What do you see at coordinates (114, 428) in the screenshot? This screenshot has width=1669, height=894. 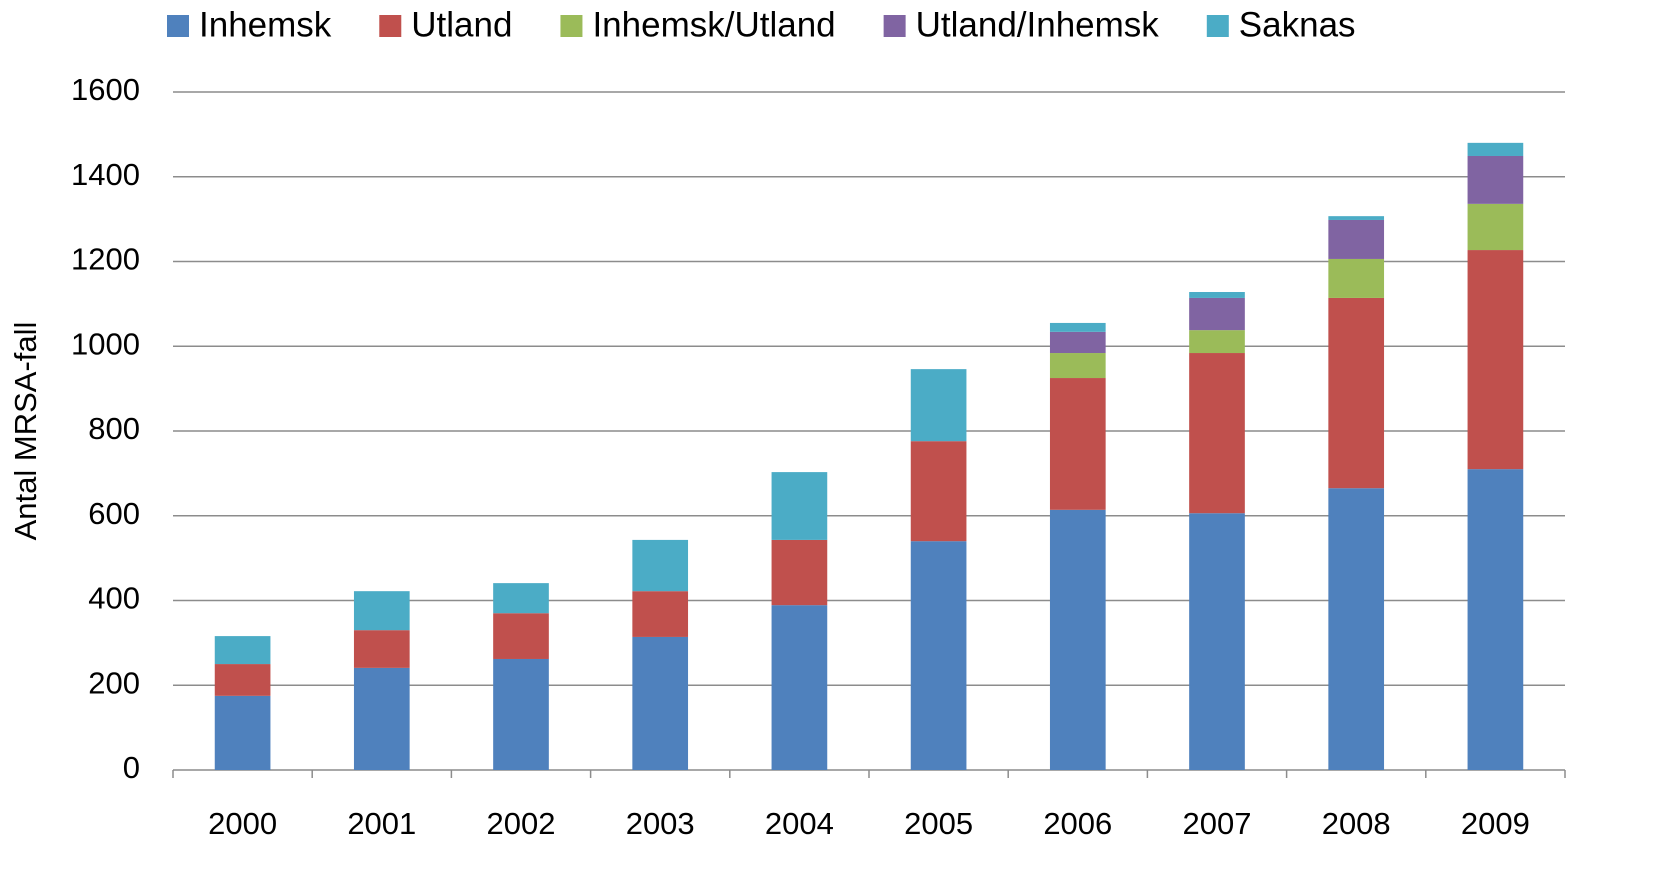 I see `y-tick-label: 800` at bounding box center [114, 428].